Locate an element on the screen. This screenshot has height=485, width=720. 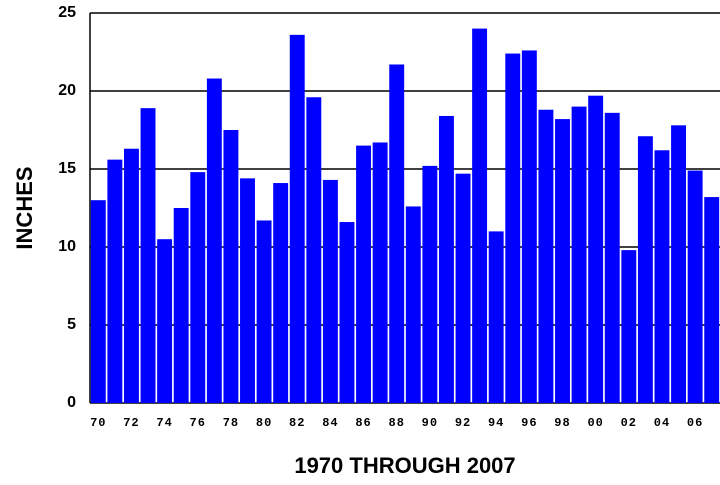
y-tick-label: 10 is located at coordinates (67, 246).